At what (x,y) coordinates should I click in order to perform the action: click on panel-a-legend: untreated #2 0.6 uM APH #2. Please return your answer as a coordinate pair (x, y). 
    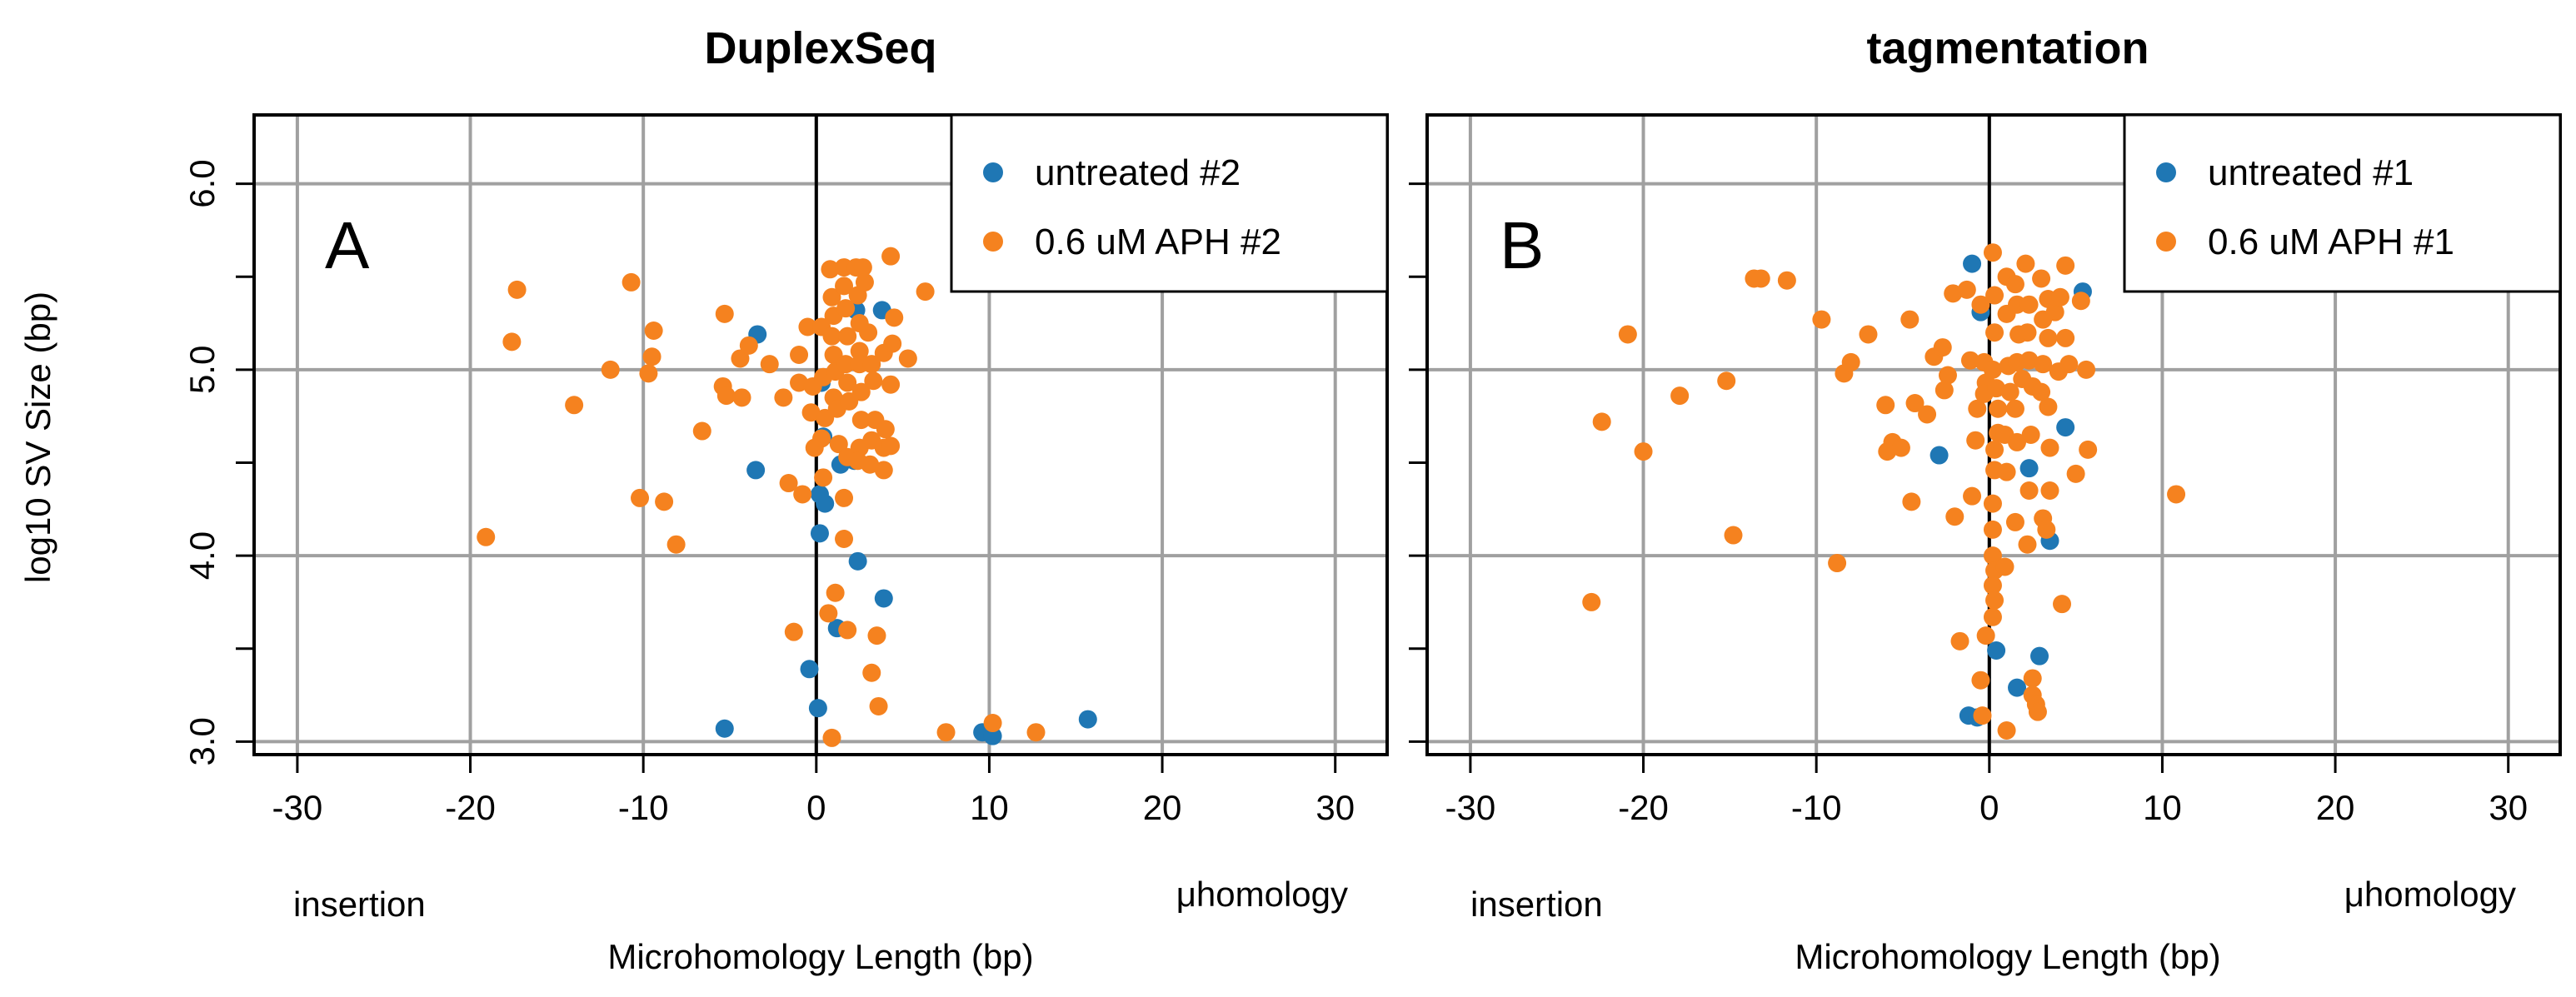
    Looking at the image, I should click on (1169, 203).